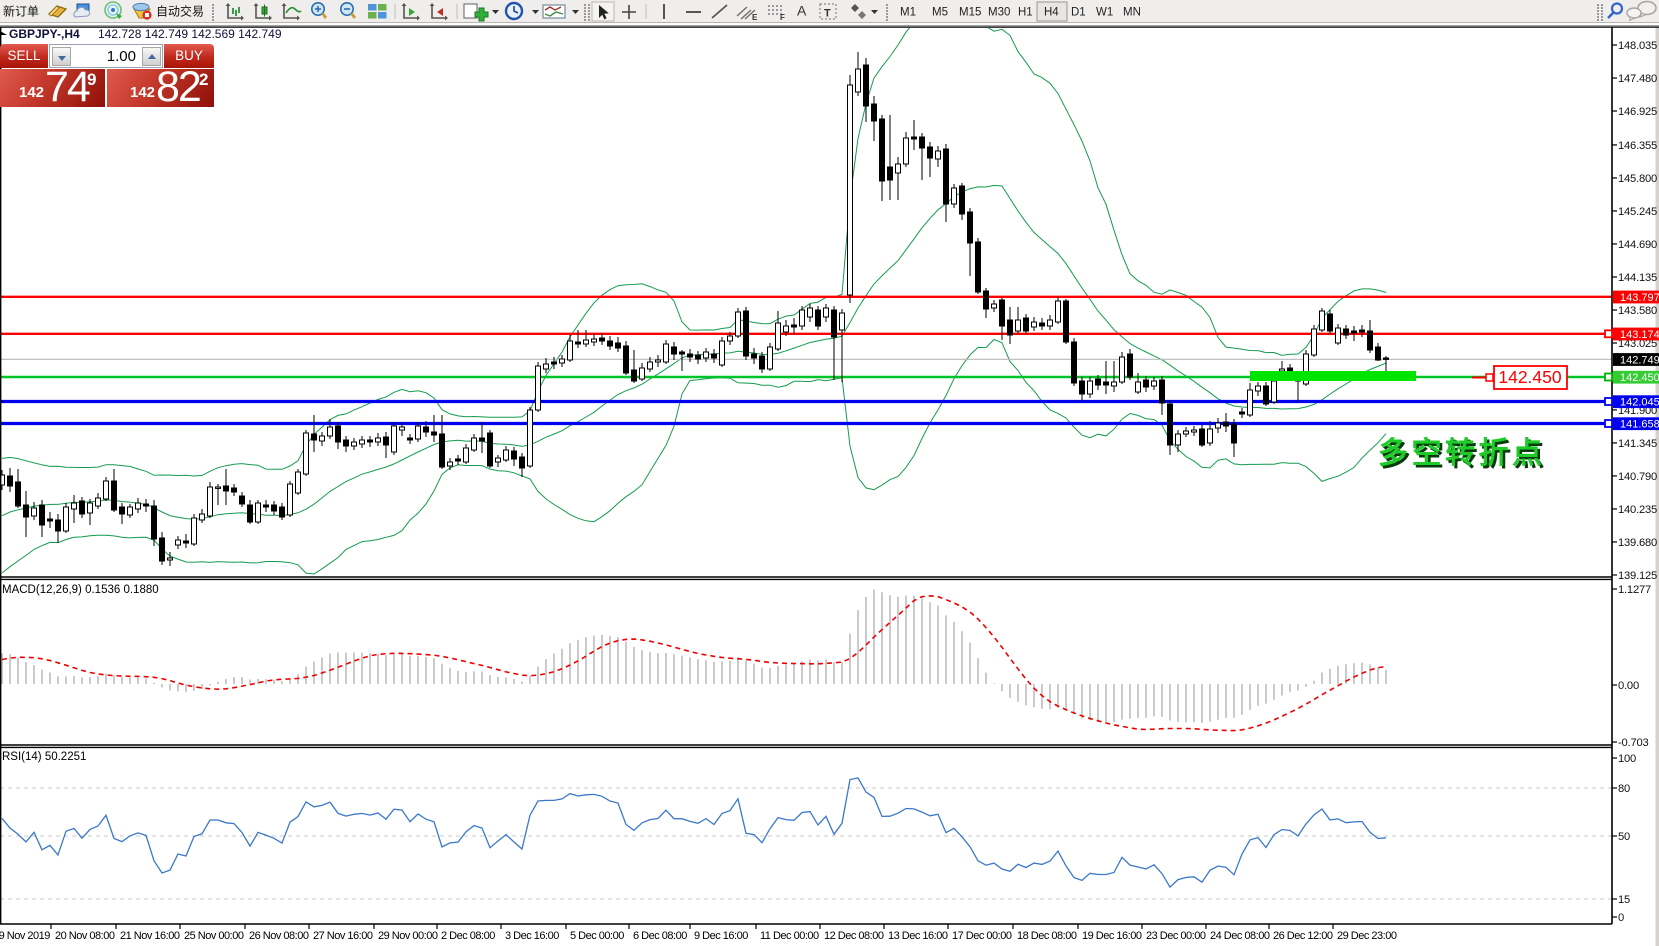  Describe the element at coordinates (1051, 13) in the screenshot. I see `svg-text: H4` at that location.